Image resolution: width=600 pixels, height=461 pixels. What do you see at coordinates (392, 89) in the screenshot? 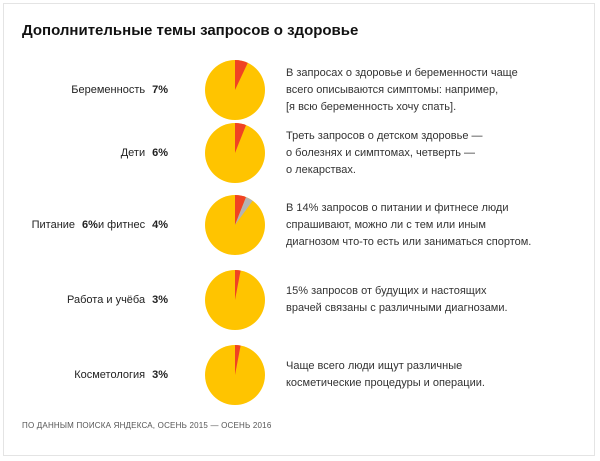
I see `description-line: всего описываются симптомы: например,` at bounding box center [392, 89].